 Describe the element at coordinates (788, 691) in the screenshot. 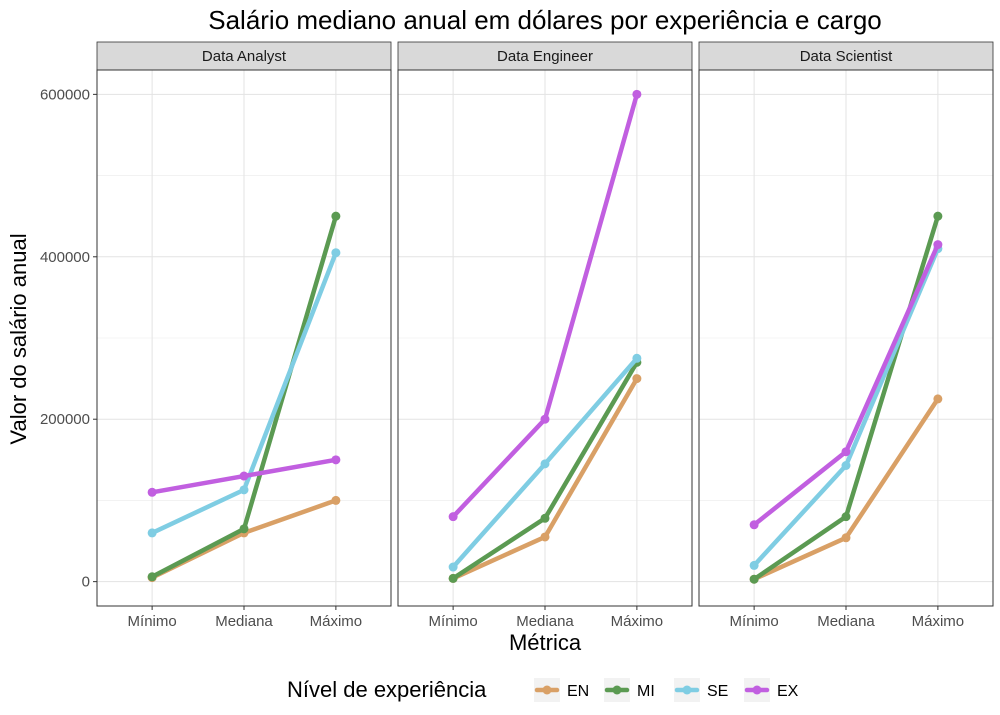

I see `legend-label: EX` at that location.